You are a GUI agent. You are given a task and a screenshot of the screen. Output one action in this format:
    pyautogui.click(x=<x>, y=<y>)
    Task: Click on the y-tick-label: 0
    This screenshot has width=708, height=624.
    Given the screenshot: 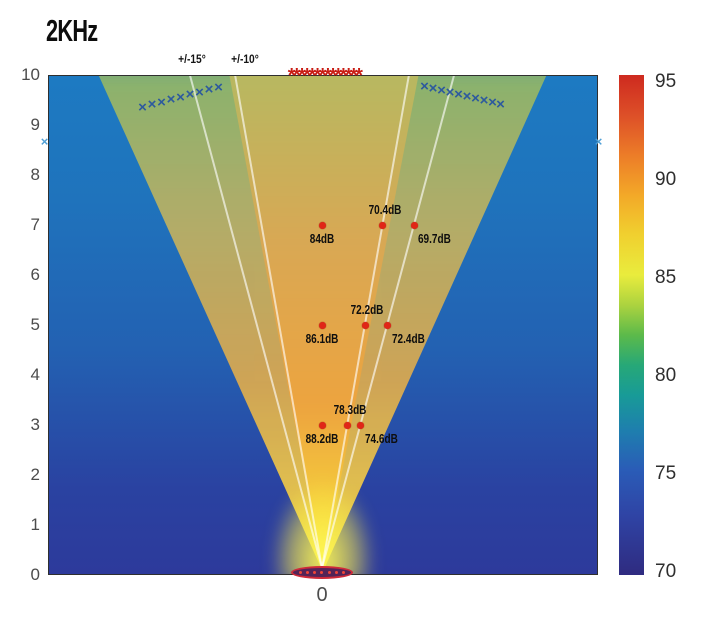 What is the action you would take?
    pyautogui.click(x=35, y=574)
    